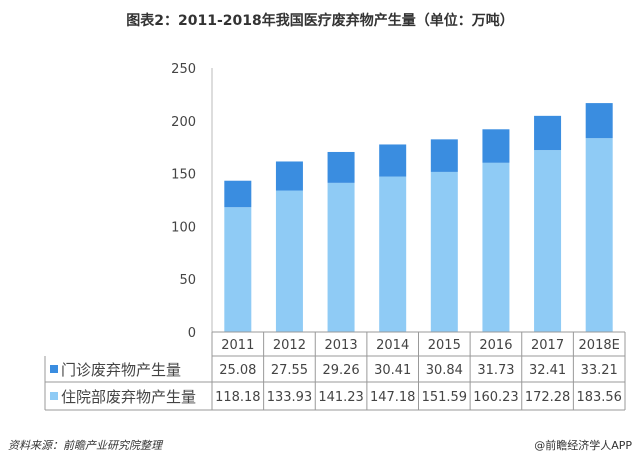  Describe the element at coordinates (341, 397) in the screenshot. I see `data-label: 141.23` at that location.